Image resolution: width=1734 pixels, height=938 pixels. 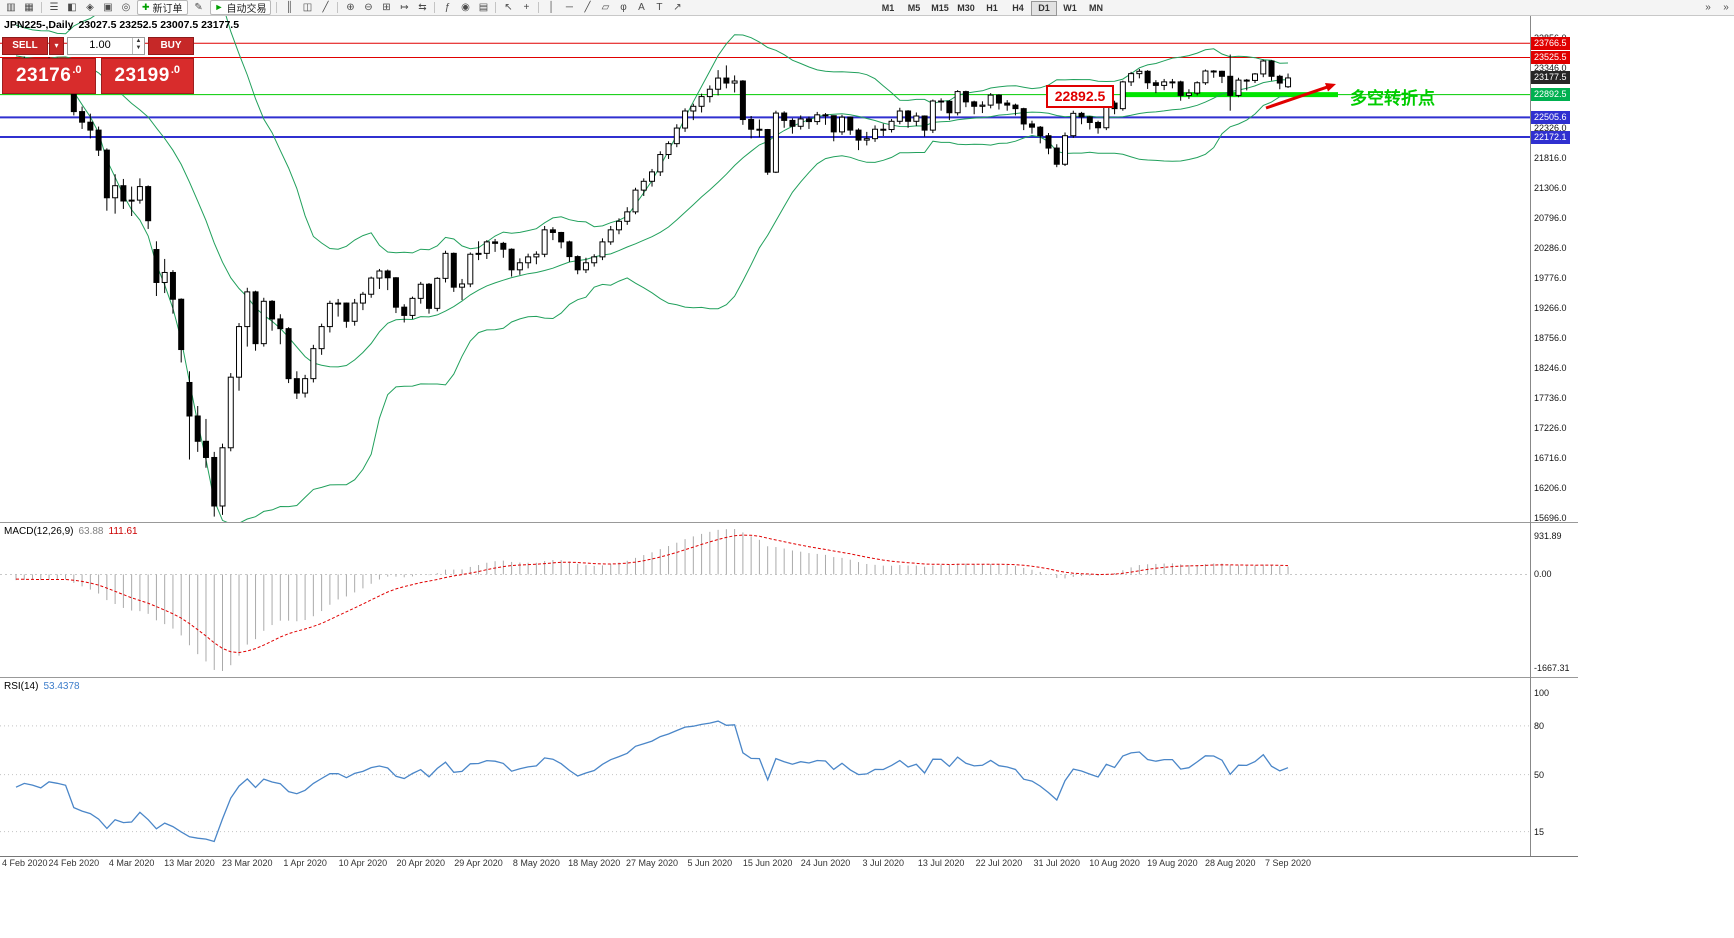 I want to click on time-axis-label: 10 Aug 2020, so click(x=1114, y=863).